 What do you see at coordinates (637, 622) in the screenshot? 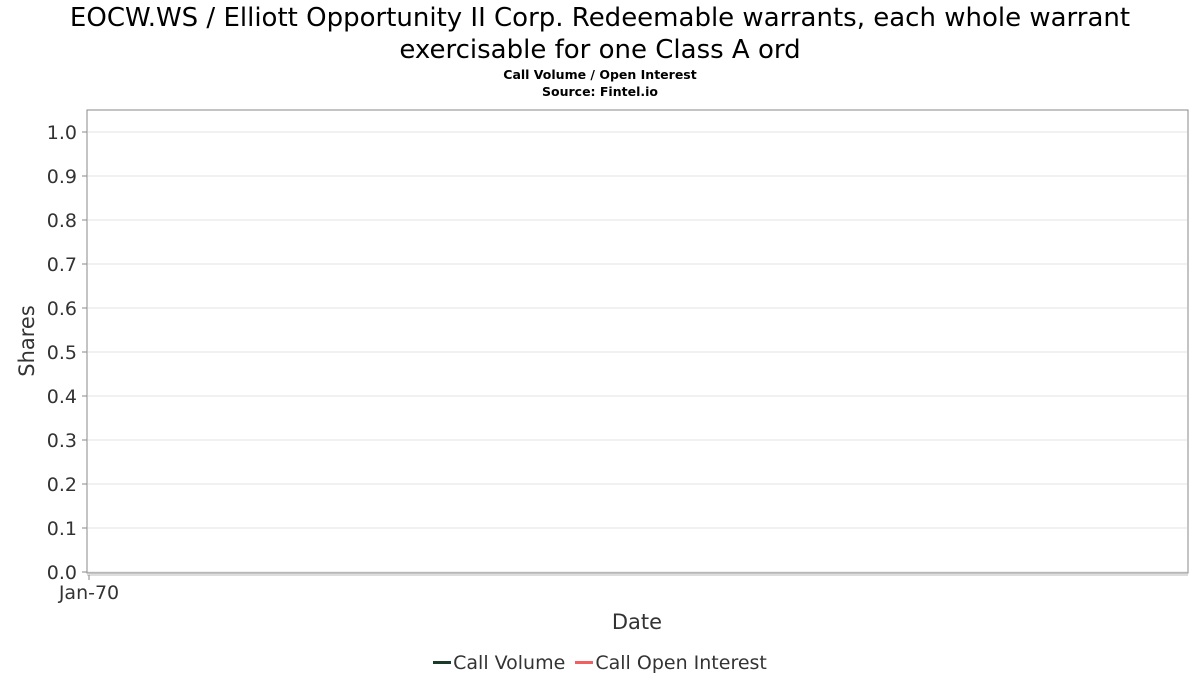
I see `x-axis-title: Date` at bounding box center [637, 622].